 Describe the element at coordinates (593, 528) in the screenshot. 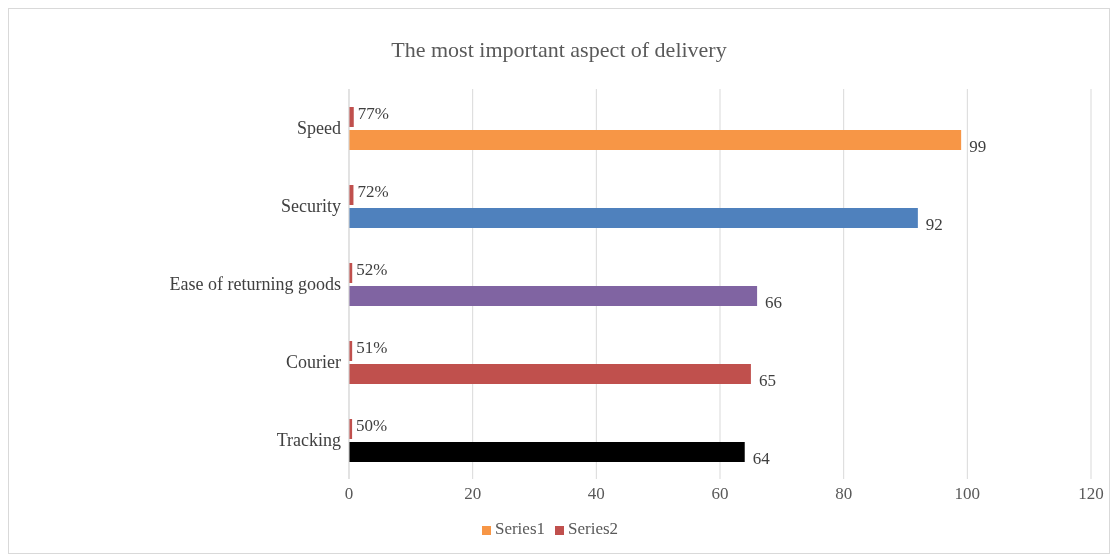

I see `legend-label: Series2` at that location.